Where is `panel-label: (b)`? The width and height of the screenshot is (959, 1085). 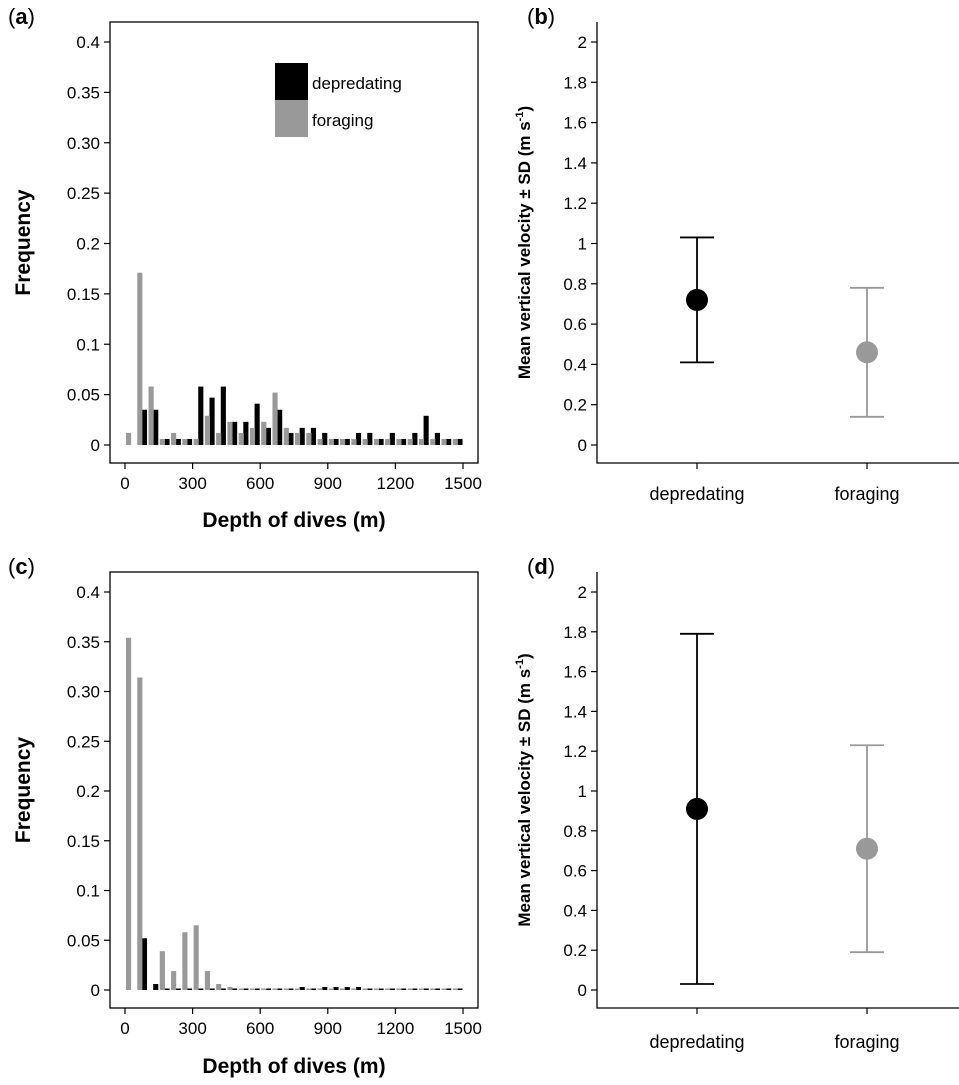
panel-label: (b) is located at coordinates (541, 16).